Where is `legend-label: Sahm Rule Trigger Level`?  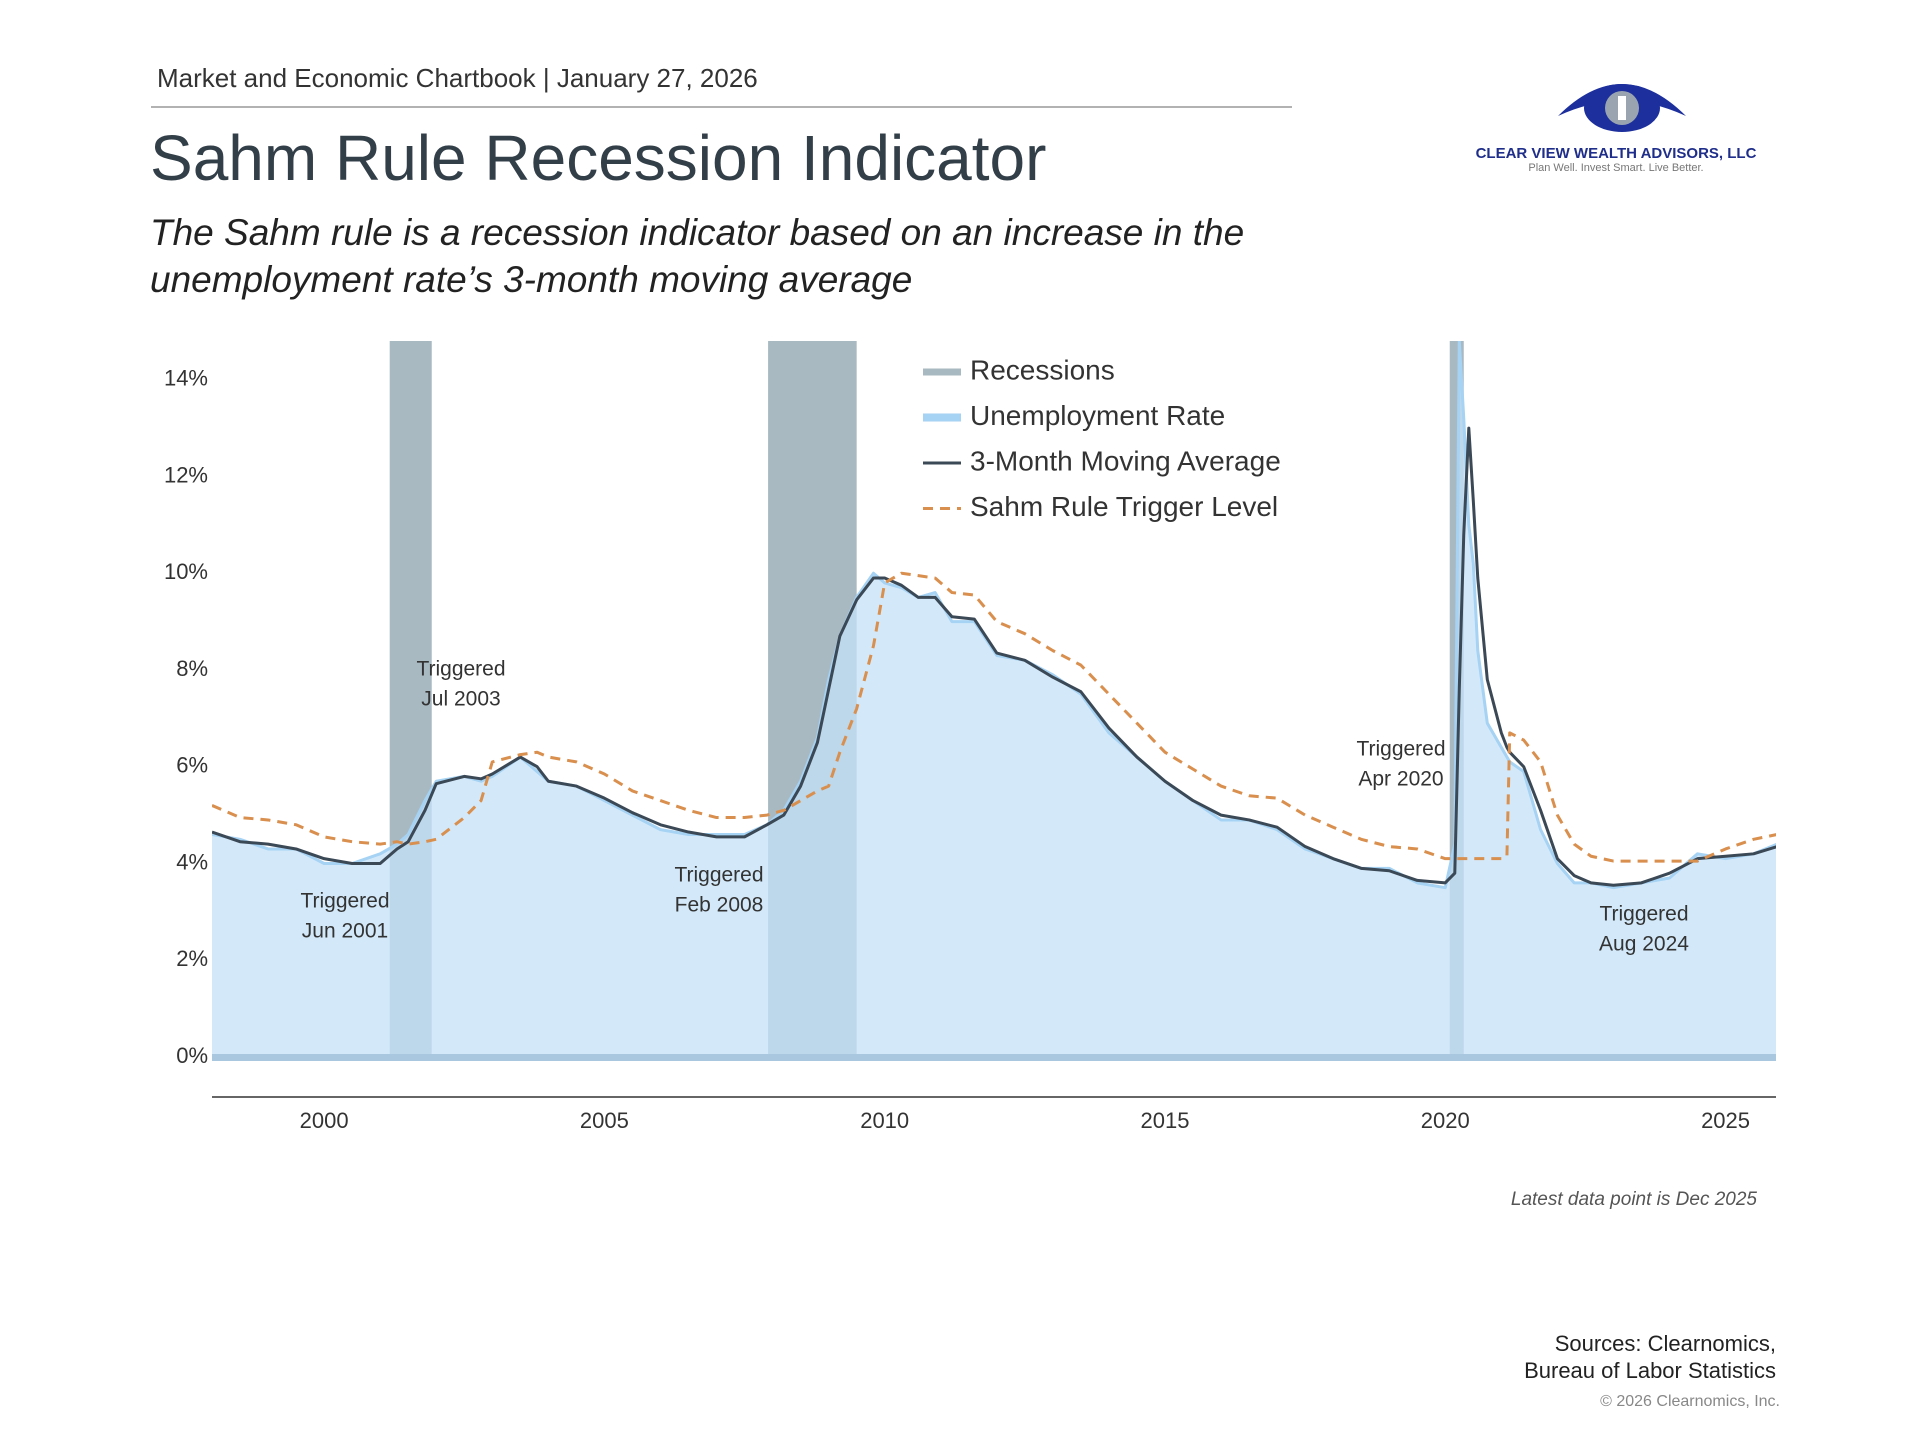
legend-label: Sahm Rule Trigger Level is located at coordinates (1124, 506).